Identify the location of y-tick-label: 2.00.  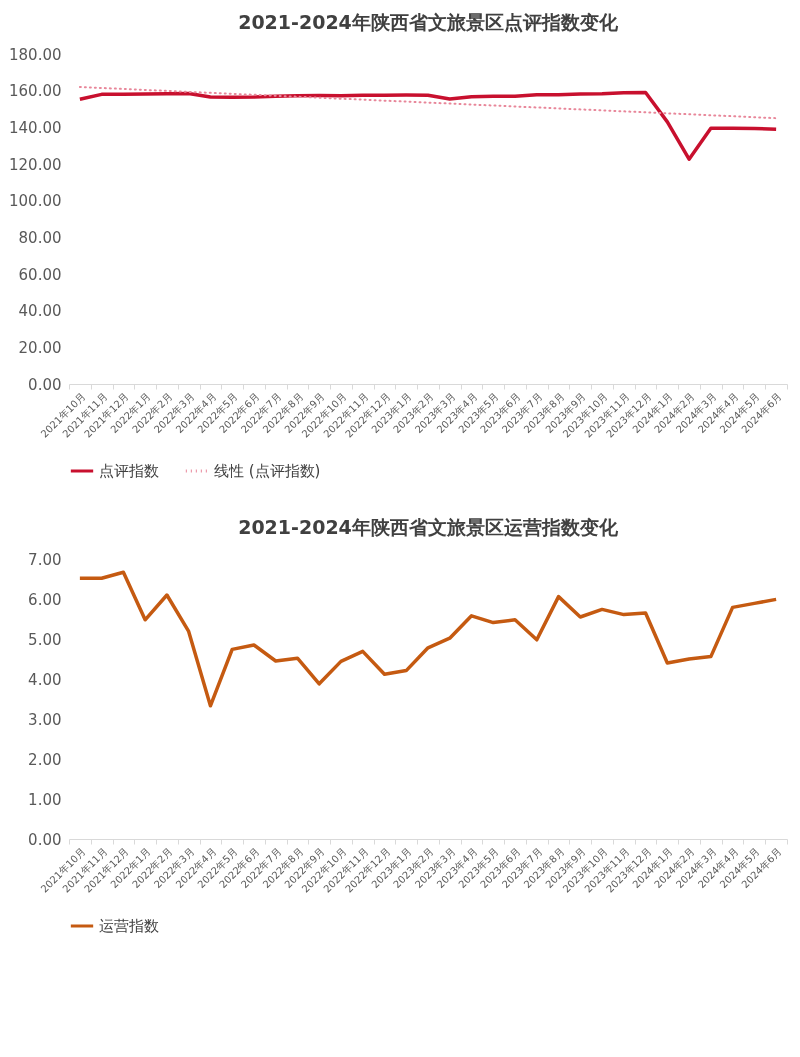
(45, 759).